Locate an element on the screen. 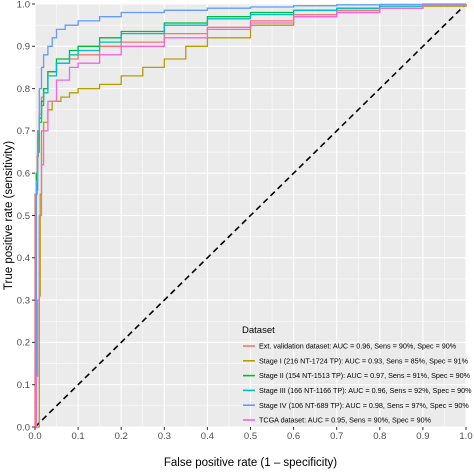 Image resolution: width=474 pixels, height=472 pixels. y-tick-label: 0.3 is located at coordinates (23, 300).